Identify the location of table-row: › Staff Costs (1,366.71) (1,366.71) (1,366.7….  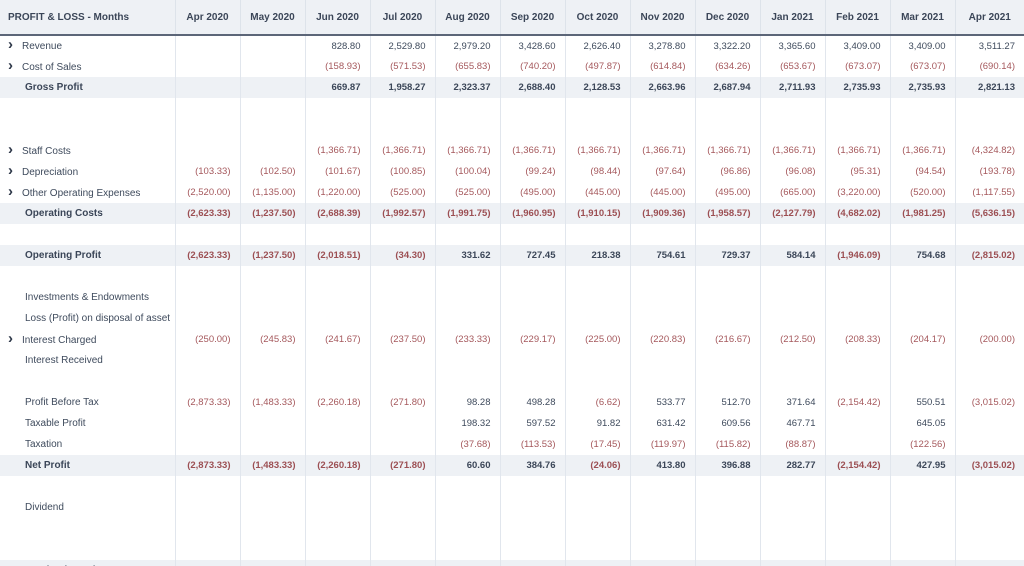
(512, 150).